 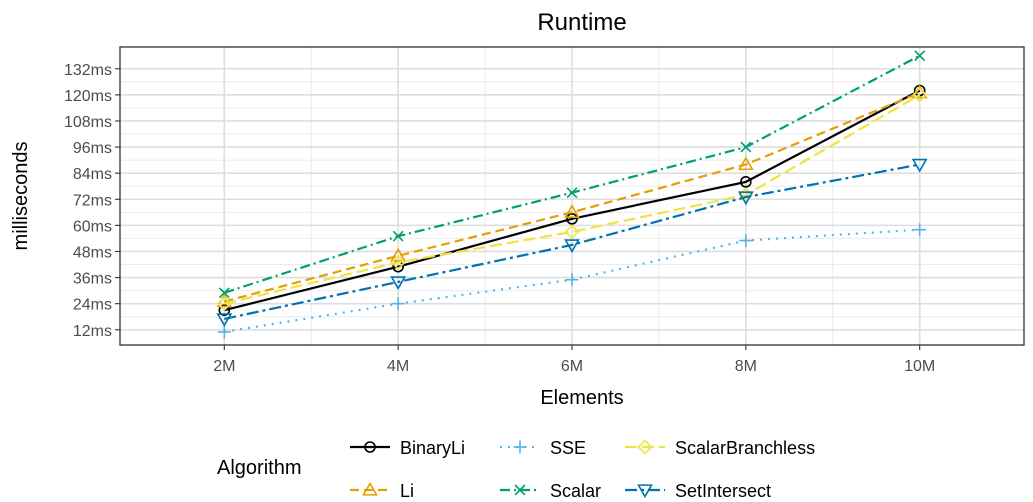 What do you see at coordinates (520, 447) in the screenshot?
I see `legend-key-marker-sse` at bounding box center [520, 447].